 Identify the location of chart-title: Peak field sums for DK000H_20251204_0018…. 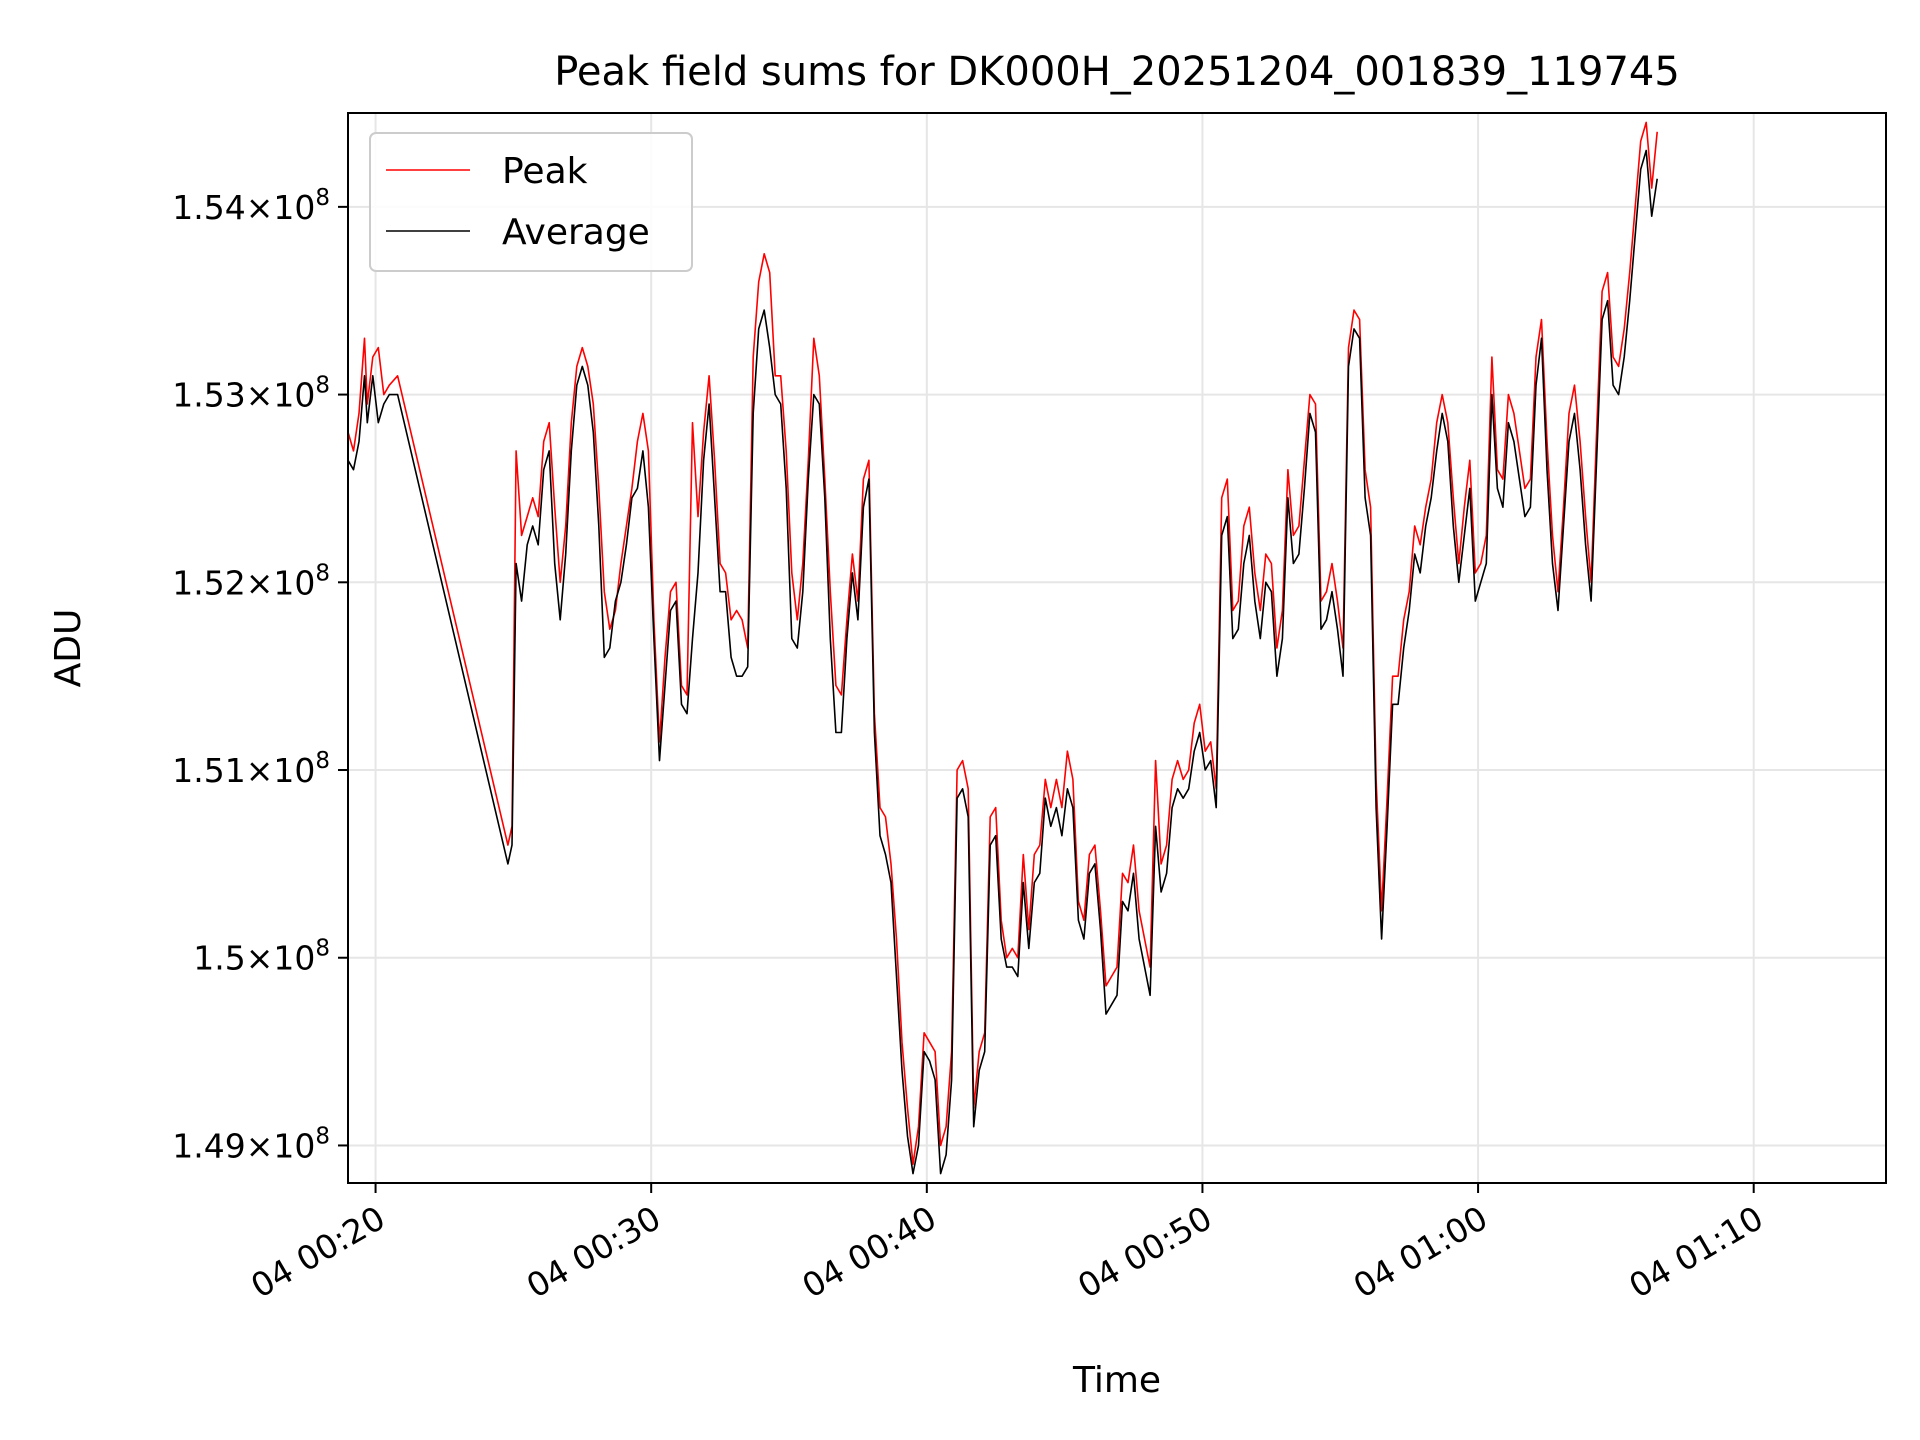
(1117, 72).